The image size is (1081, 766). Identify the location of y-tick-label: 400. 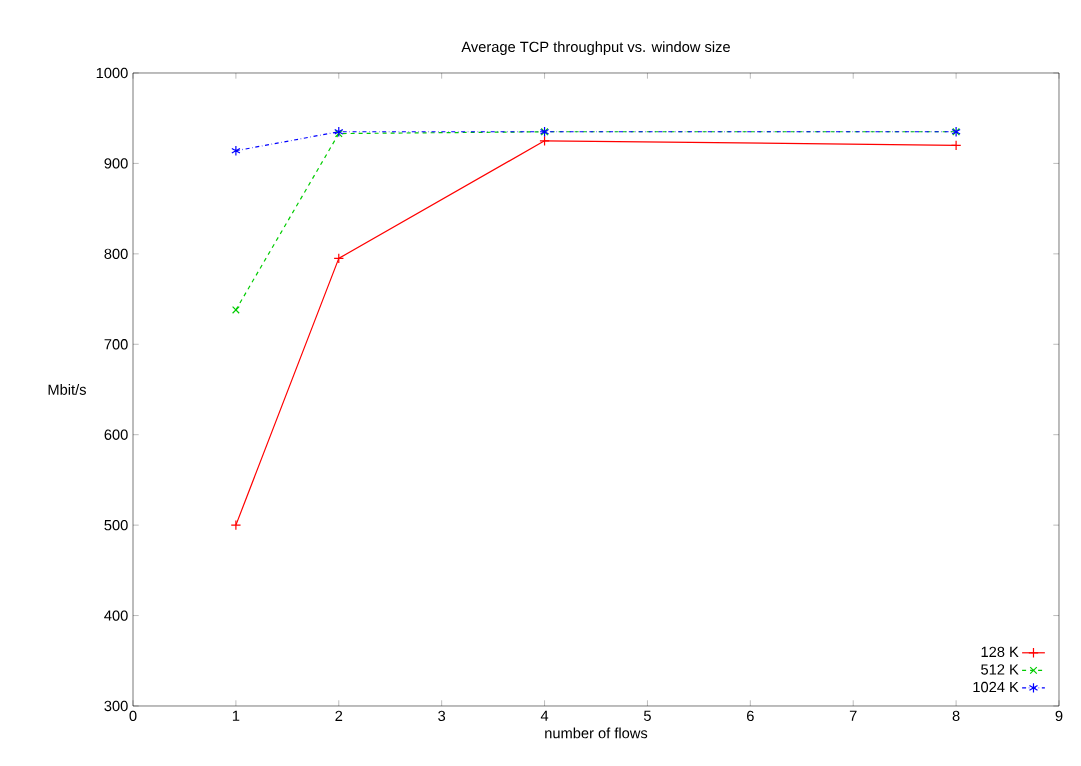
(116, 615).